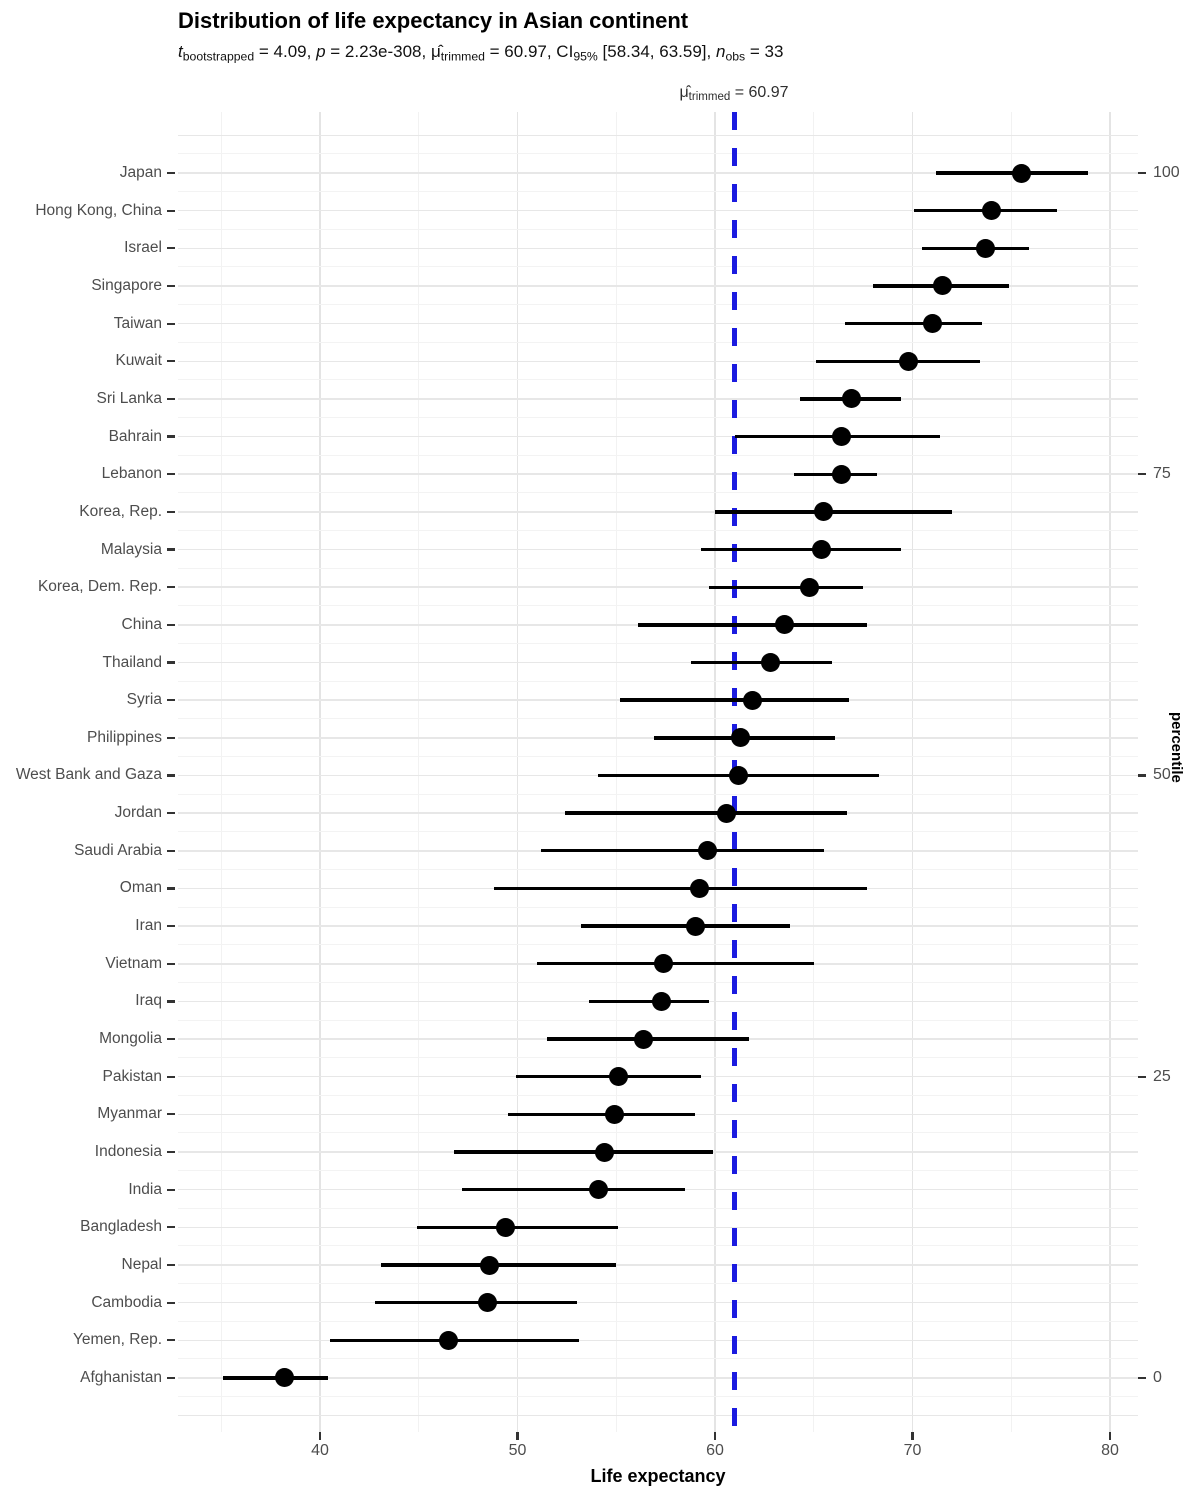  I want to click on y-axis-label-china: China, so click(142, 624).